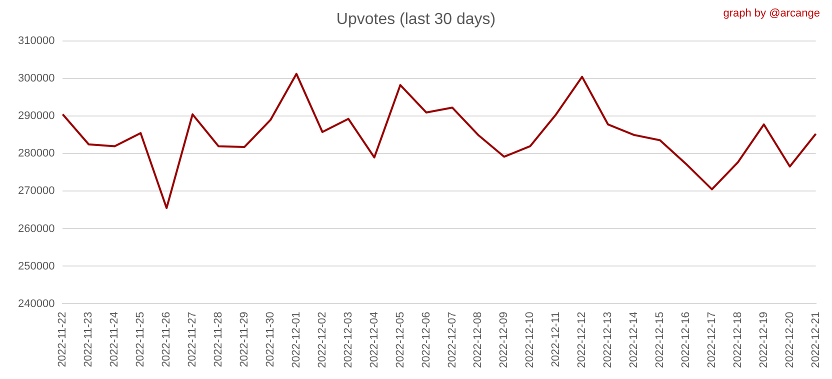 Image resolution: width=832 pixels, height=379 pixels. Describe the element at coordinates (582, 340) in the screenshot. I see `x-tick-label: 2022-12-12` at that location.